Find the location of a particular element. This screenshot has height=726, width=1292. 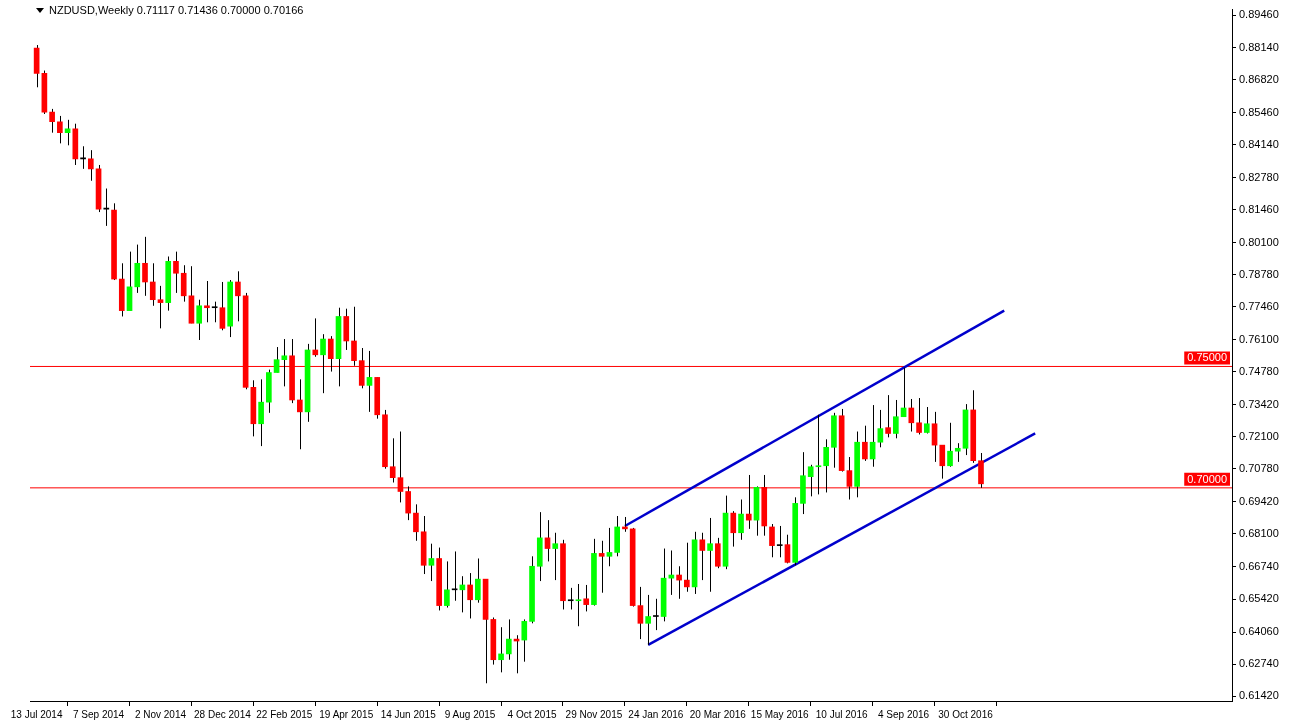

x-tick-label: 20 Mar 2016 is located at coordinates (718, 714).